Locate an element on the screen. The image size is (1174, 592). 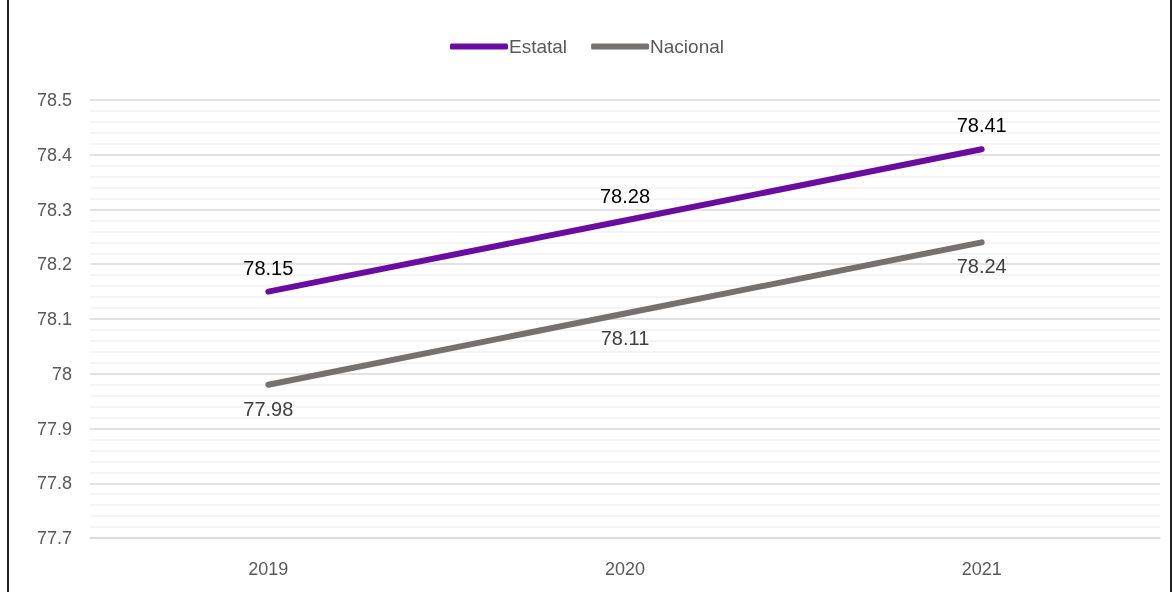
x-tick-label: 2020 is located at coordinates (625, 569).